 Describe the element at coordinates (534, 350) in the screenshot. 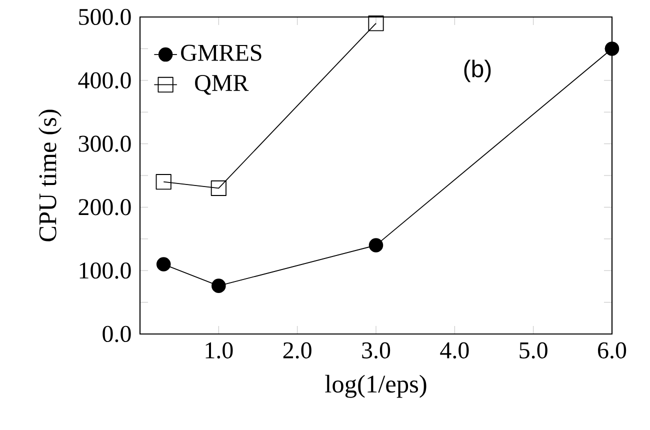

I see `x-tick-label: 5.0` at that location.